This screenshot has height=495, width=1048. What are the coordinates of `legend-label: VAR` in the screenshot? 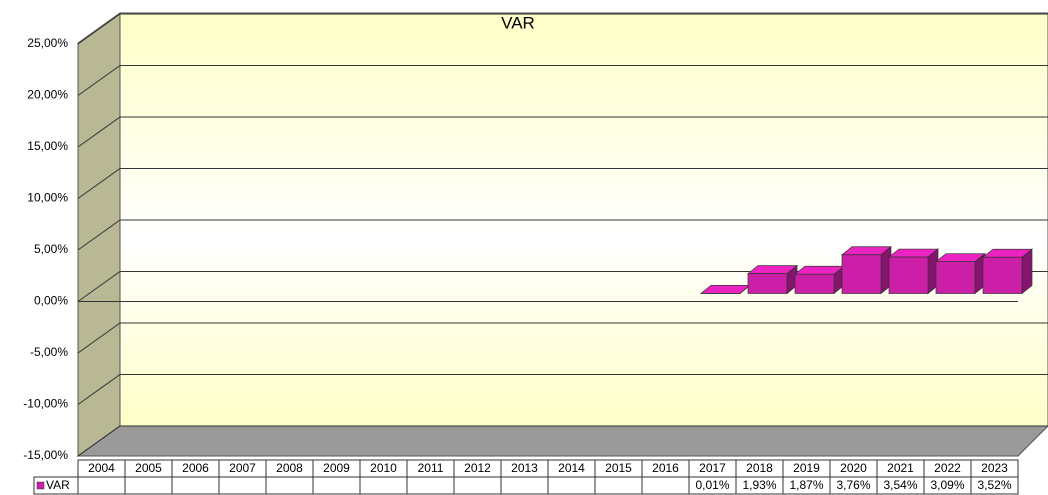 It's located at (58, 485).